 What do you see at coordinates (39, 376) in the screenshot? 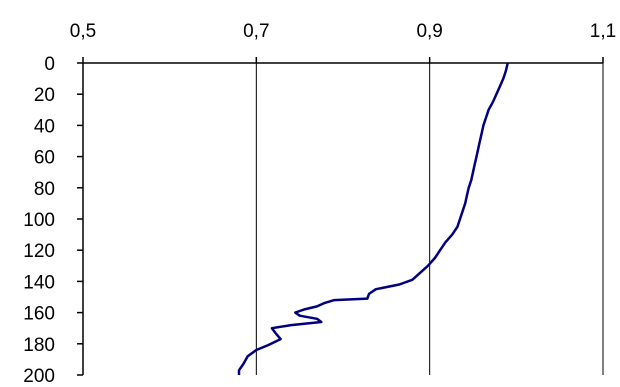
I see `y-tick-label: 200` at bounding box center [39, 376].